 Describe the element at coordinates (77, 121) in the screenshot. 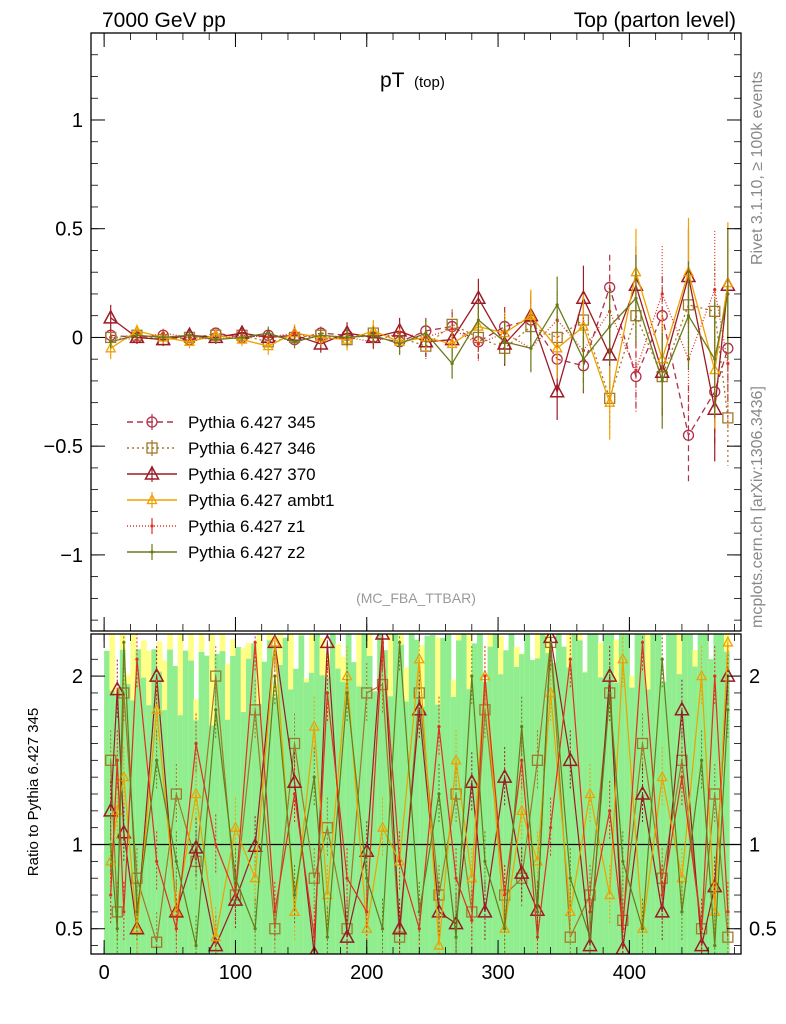

I see `y-tick-label: 1` at that location.